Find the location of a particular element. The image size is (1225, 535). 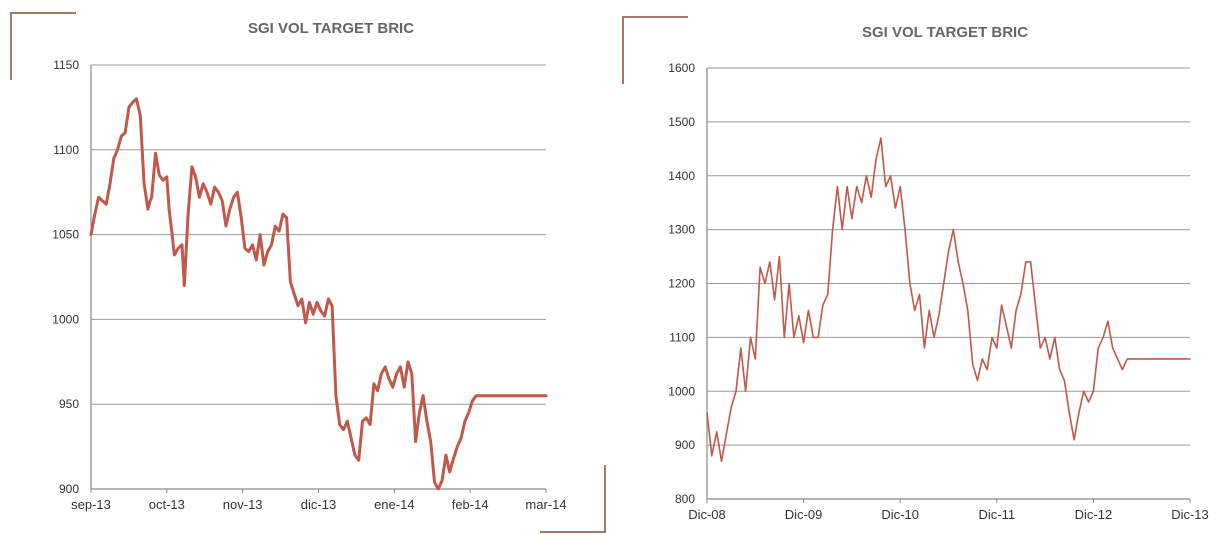

x-tick-label: Dic-13 is located at coordinates (1190, 514).